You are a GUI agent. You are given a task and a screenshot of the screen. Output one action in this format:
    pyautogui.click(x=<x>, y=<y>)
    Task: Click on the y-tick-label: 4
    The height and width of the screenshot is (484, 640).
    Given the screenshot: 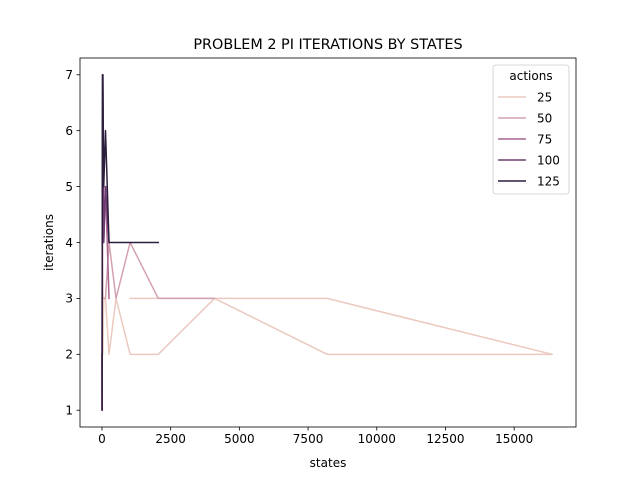 What is the action you would take?
    pyautogui.click(x=69, y=243)
    